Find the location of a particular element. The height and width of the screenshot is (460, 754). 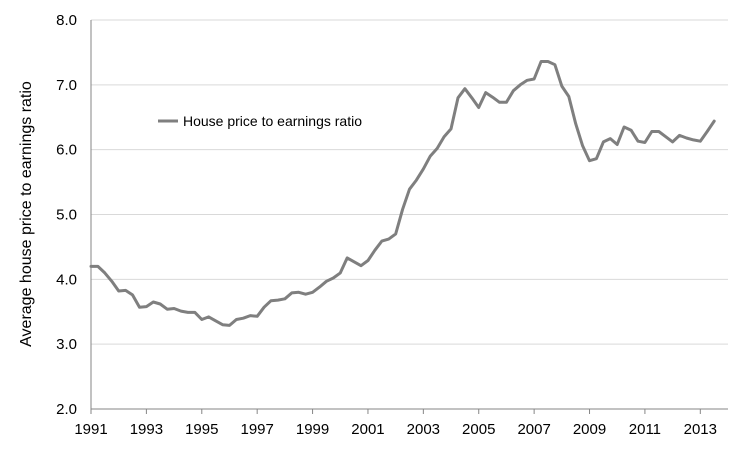

x-tick-label: 1999 is located at coordinates (312, 429).